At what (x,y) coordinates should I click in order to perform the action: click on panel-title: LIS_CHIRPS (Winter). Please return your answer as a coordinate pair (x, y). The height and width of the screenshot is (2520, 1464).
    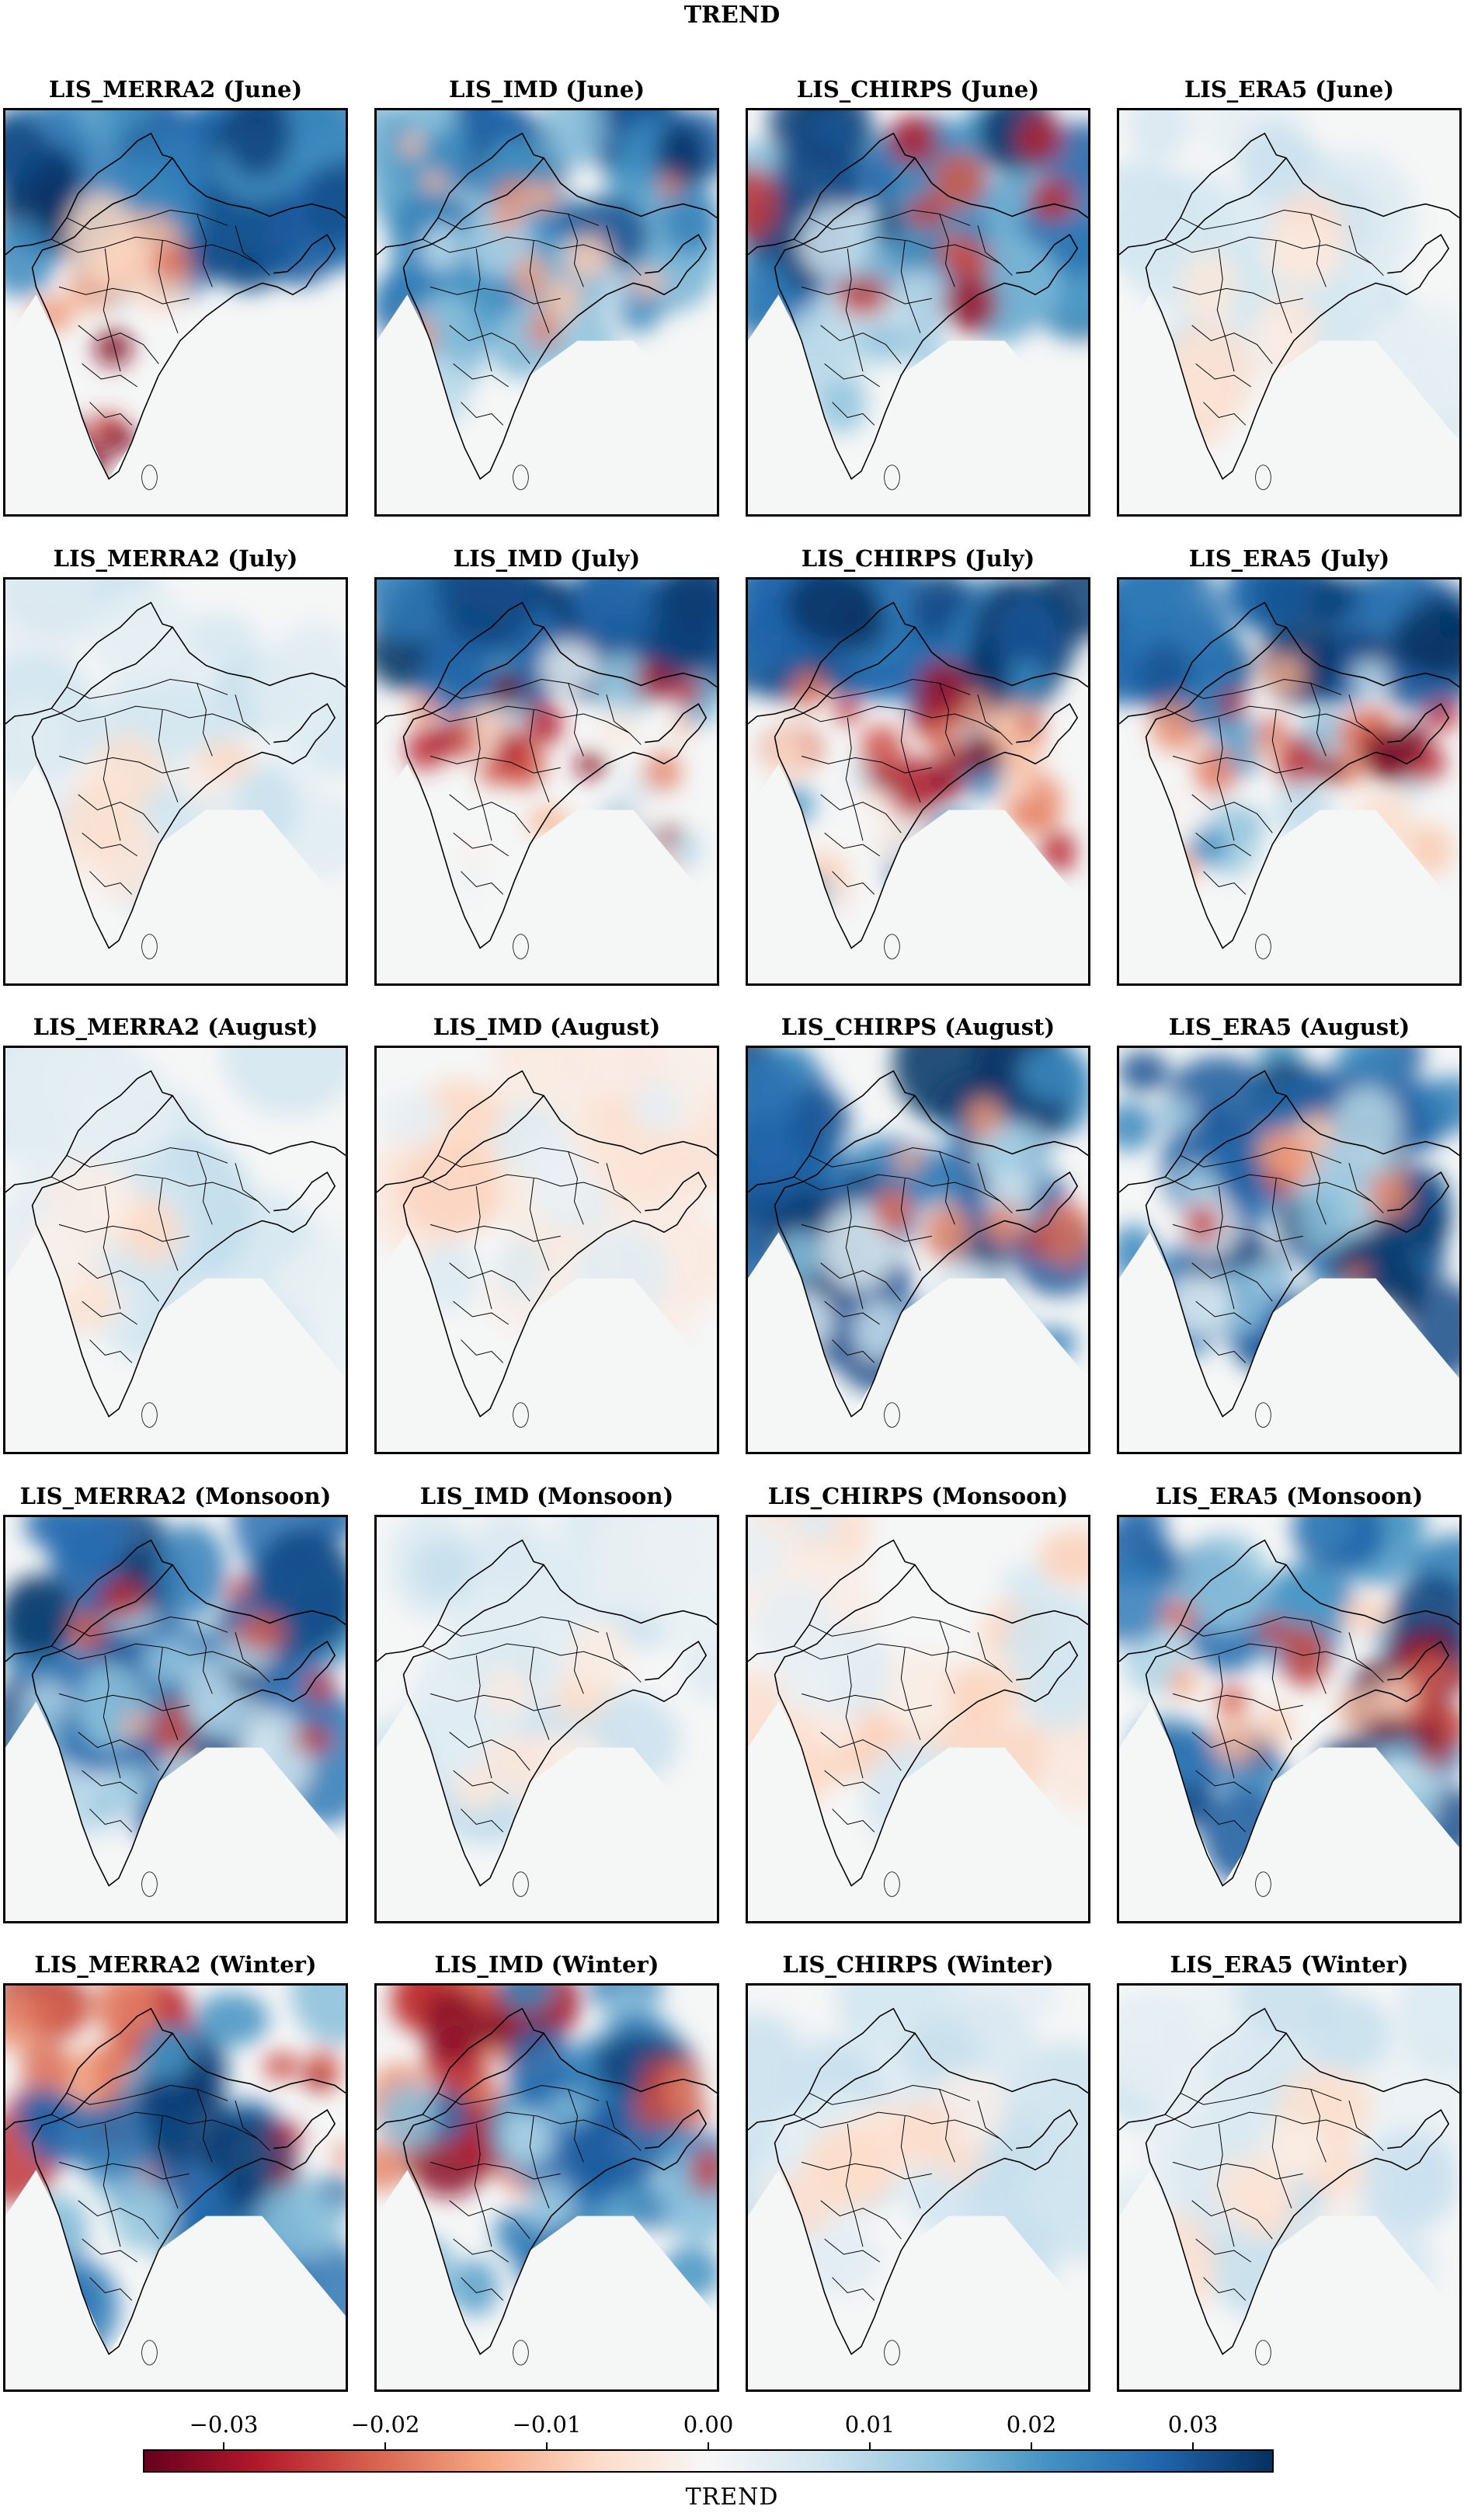
    Looking at the image, I should click on (918, 1964).